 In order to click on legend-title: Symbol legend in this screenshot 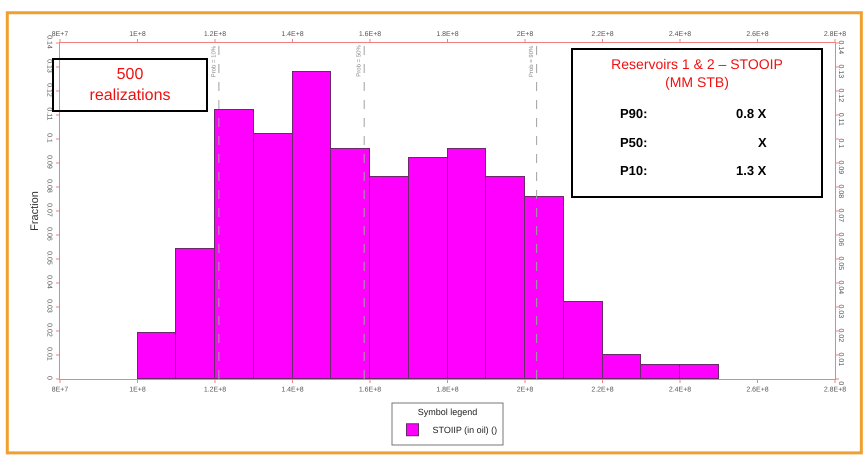, I will do `click(448, 412)`.